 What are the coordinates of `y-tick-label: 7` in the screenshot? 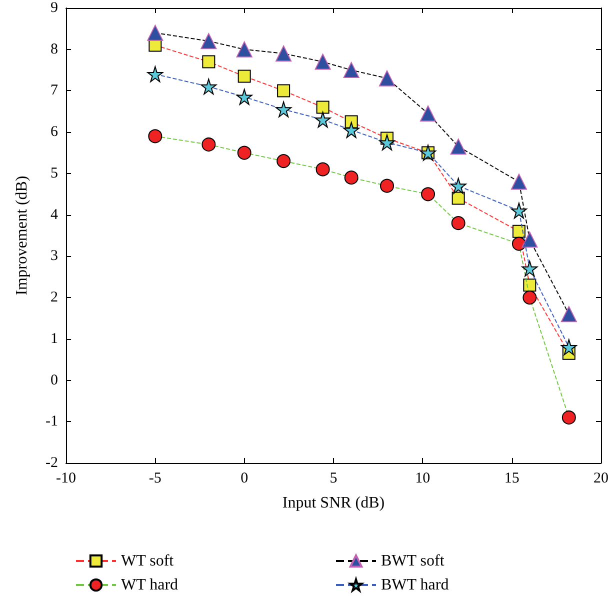 It's located at (54, 90).